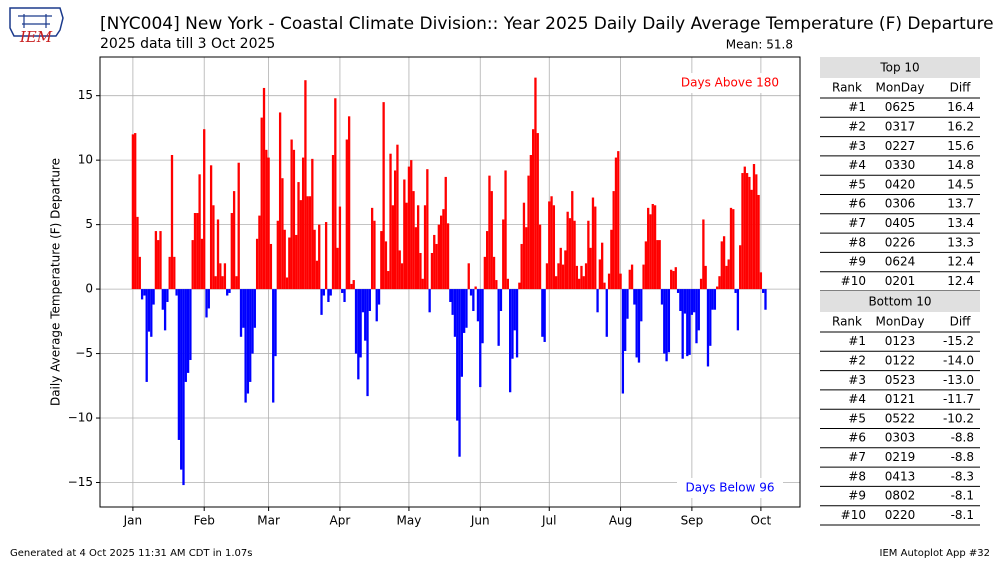  What do you see at coordinates (960, 223) in the screenshot?
I see `table-cell: 13.4` at bounding box center [960, 223].